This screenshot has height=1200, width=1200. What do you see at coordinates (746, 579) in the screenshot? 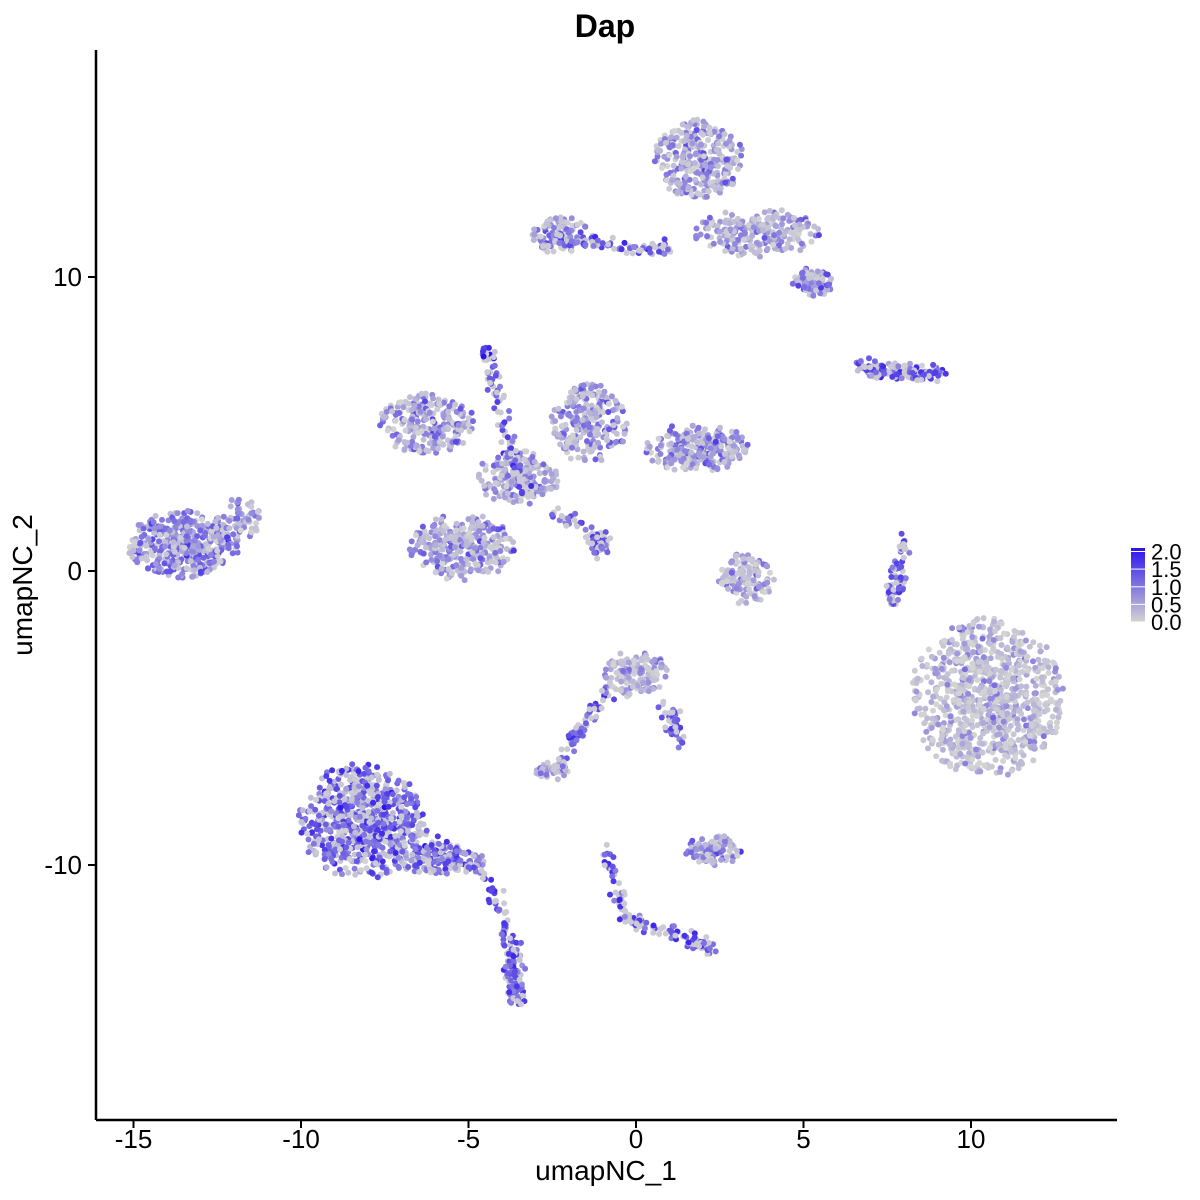
I see `cluster-c8` at bounding box center [746, 579].